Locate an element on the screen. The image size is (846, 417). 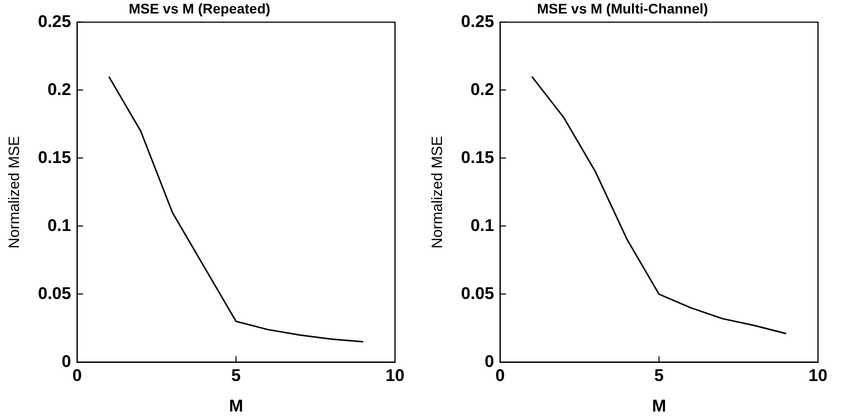
chart-title: MSE vs M (Multi-Channel) is located at coordinates (622, 8).